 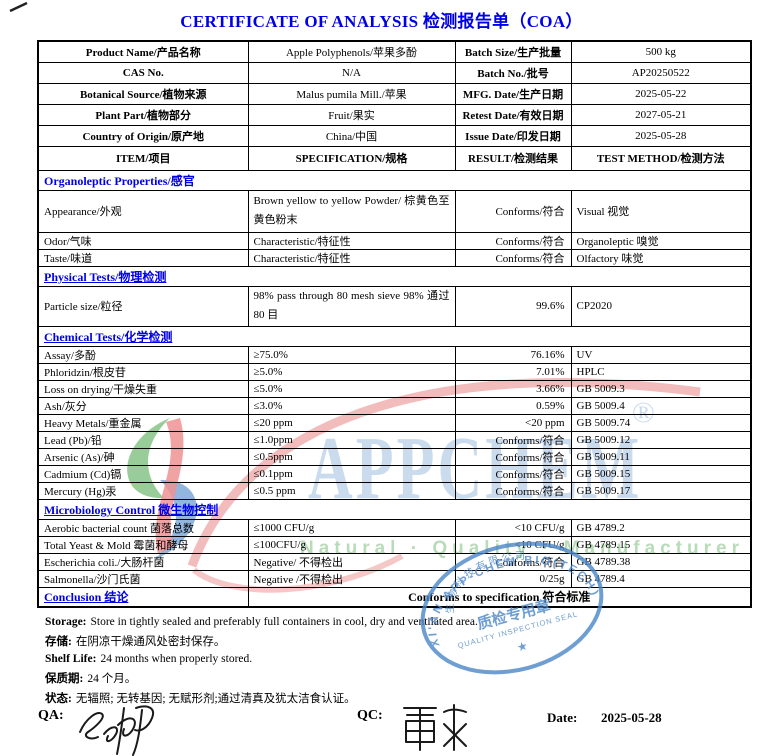 What do you see at coordinates (215, 699) in the screenshot?
I see `status-text: 无辐照; 无转基因; 无赋形剂;通过清真及犹太洁食认证。` at bounding box center [215, 699].